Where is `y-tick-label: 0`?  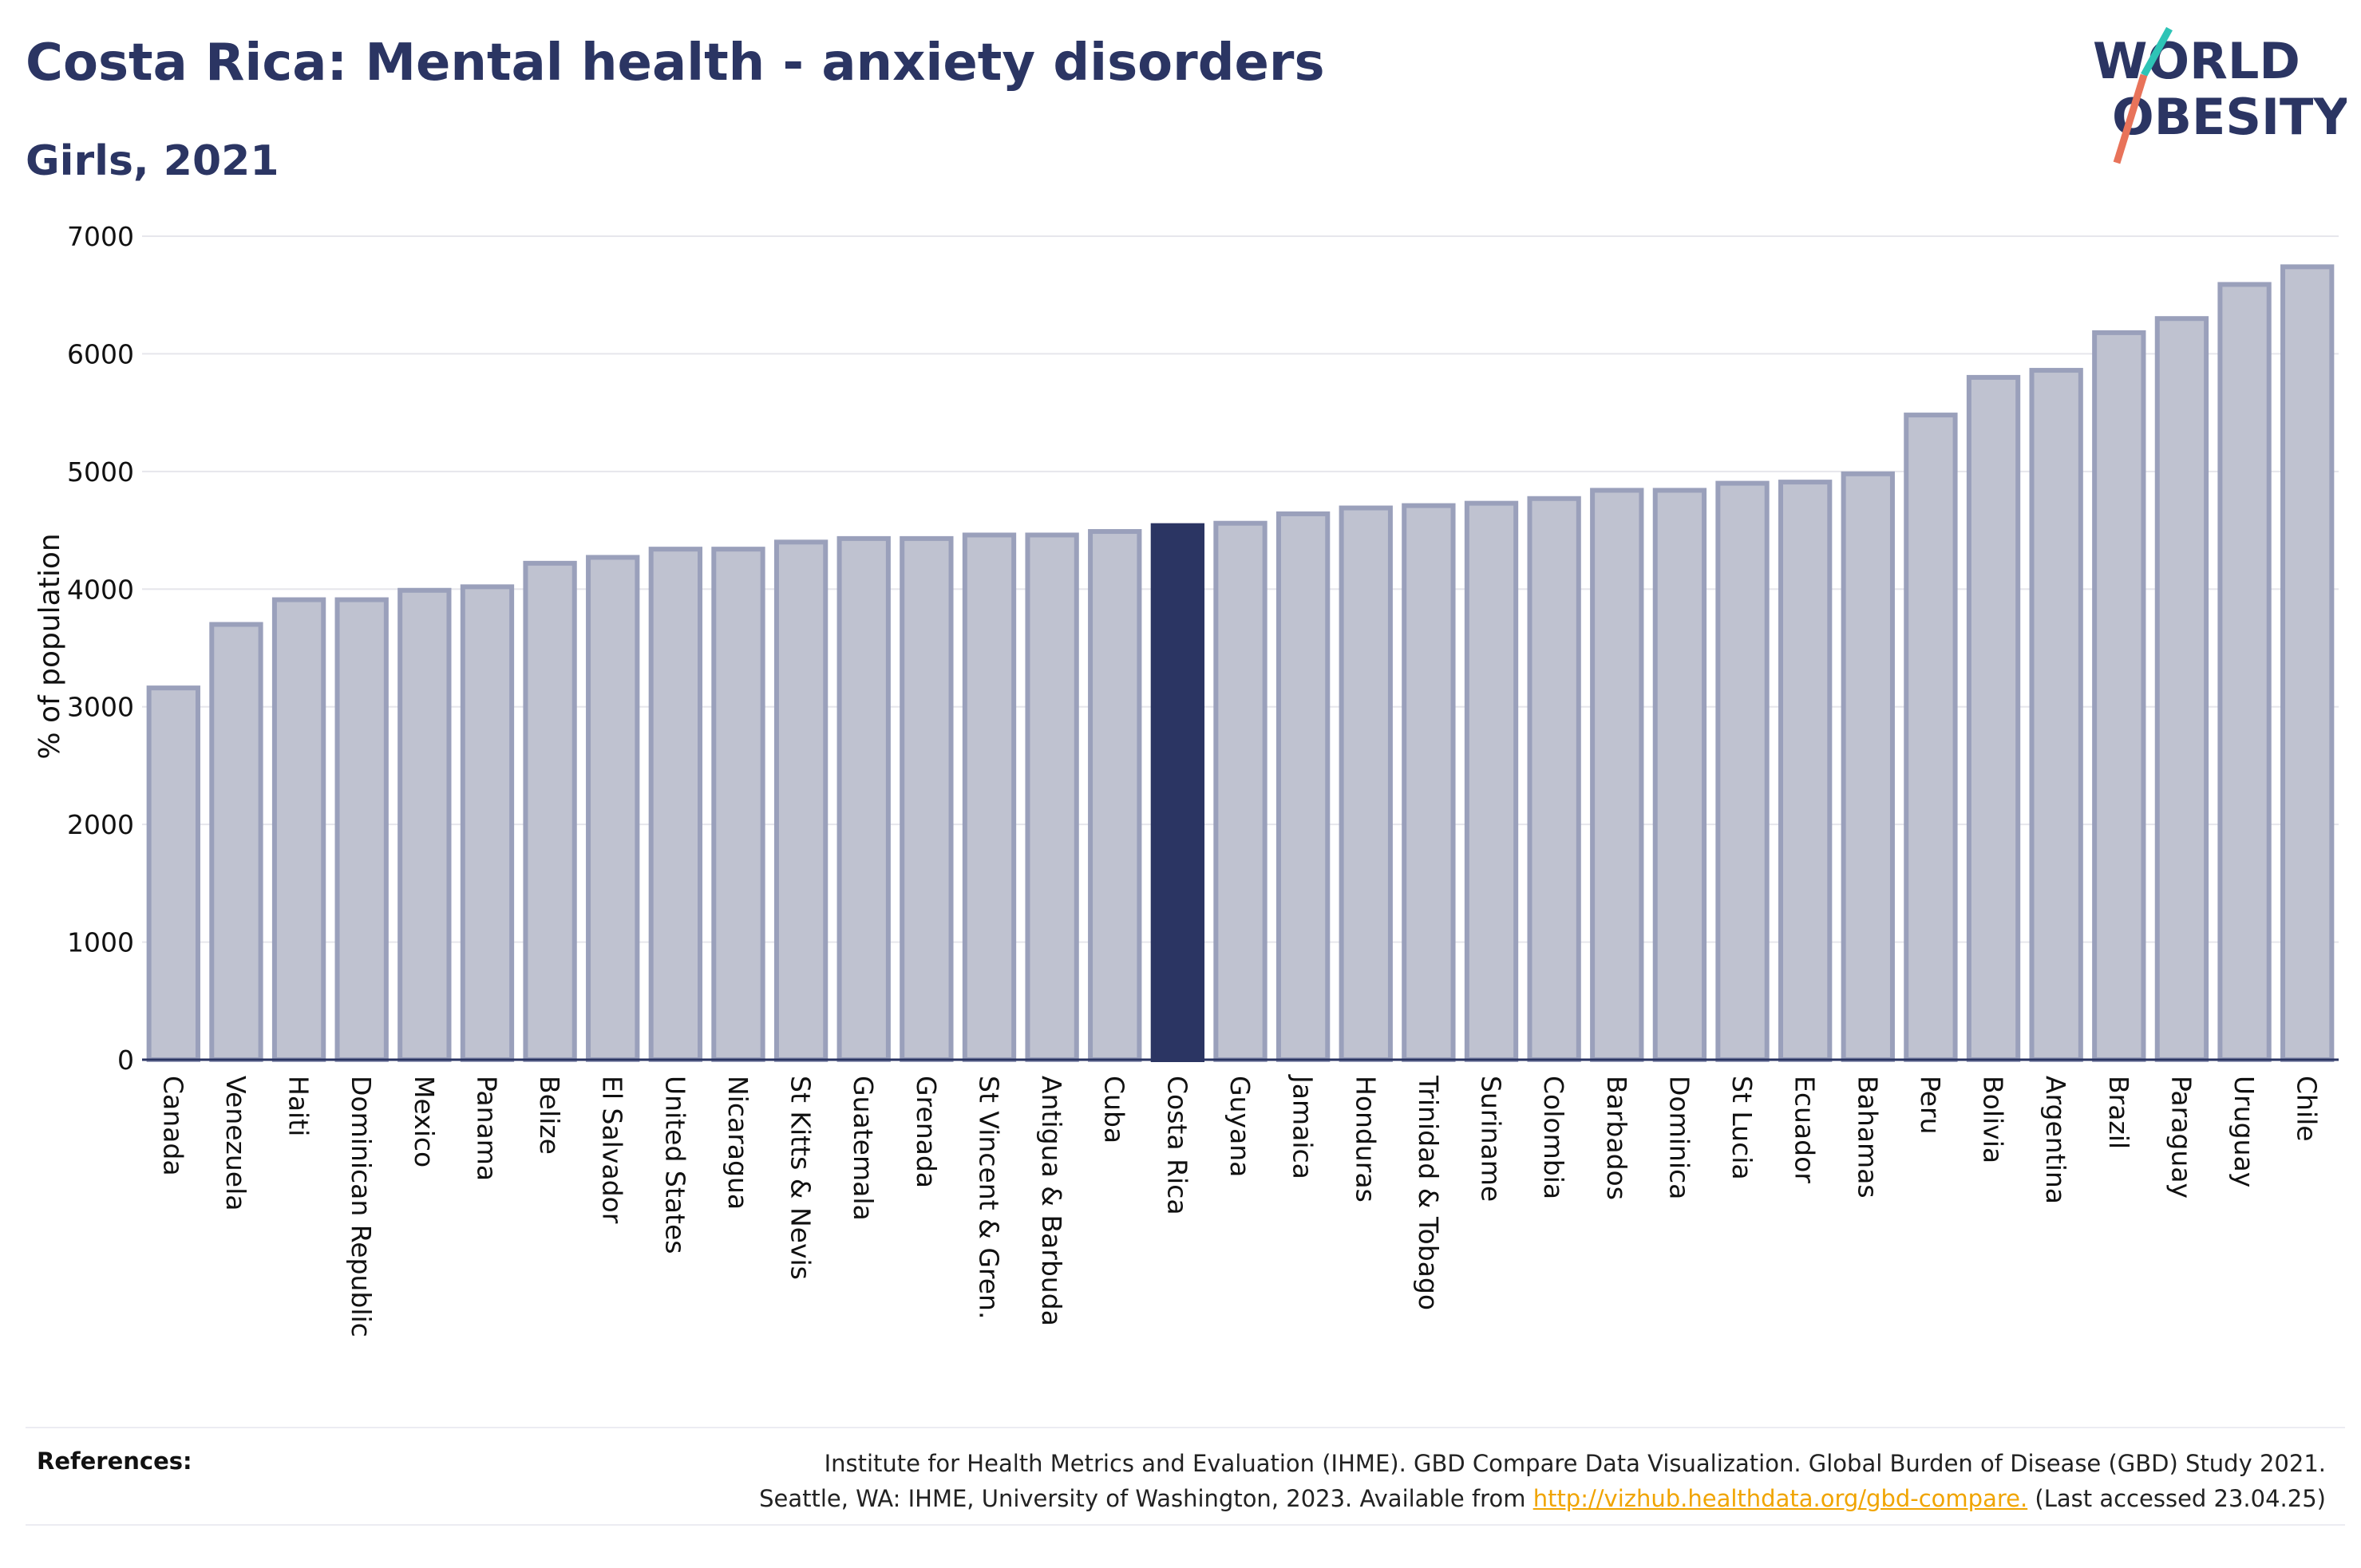
y-tick-label: 0 is located at coordinates (125, 1060).